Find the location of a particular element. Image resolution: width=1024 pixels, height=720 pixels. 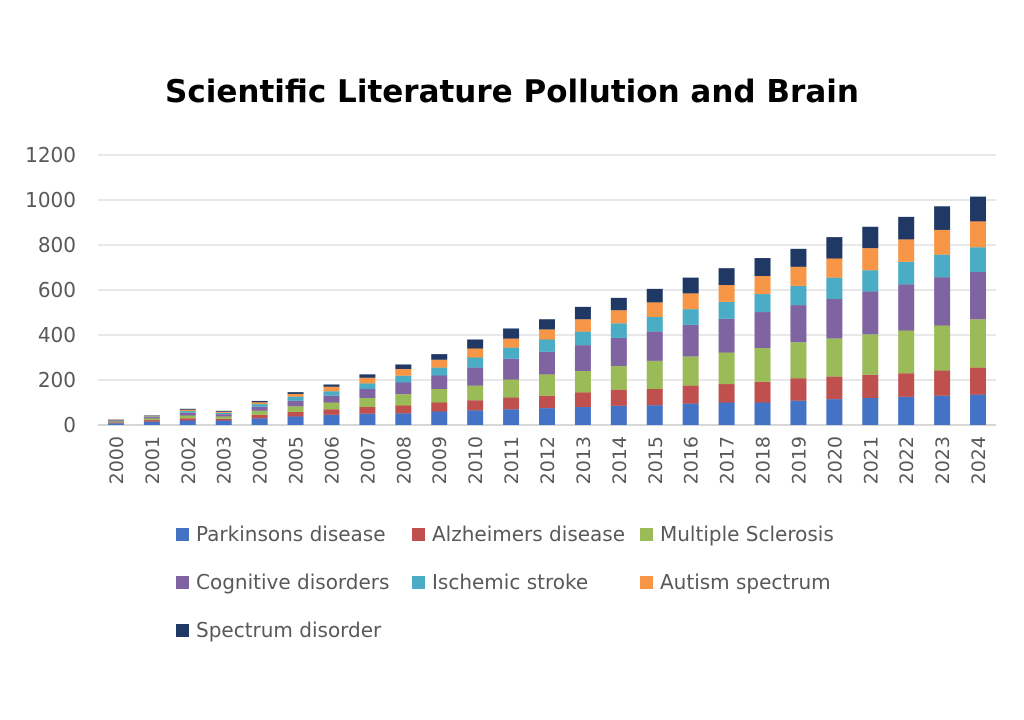

x-tick-label: 2015 is located at coordinates (656, 460).